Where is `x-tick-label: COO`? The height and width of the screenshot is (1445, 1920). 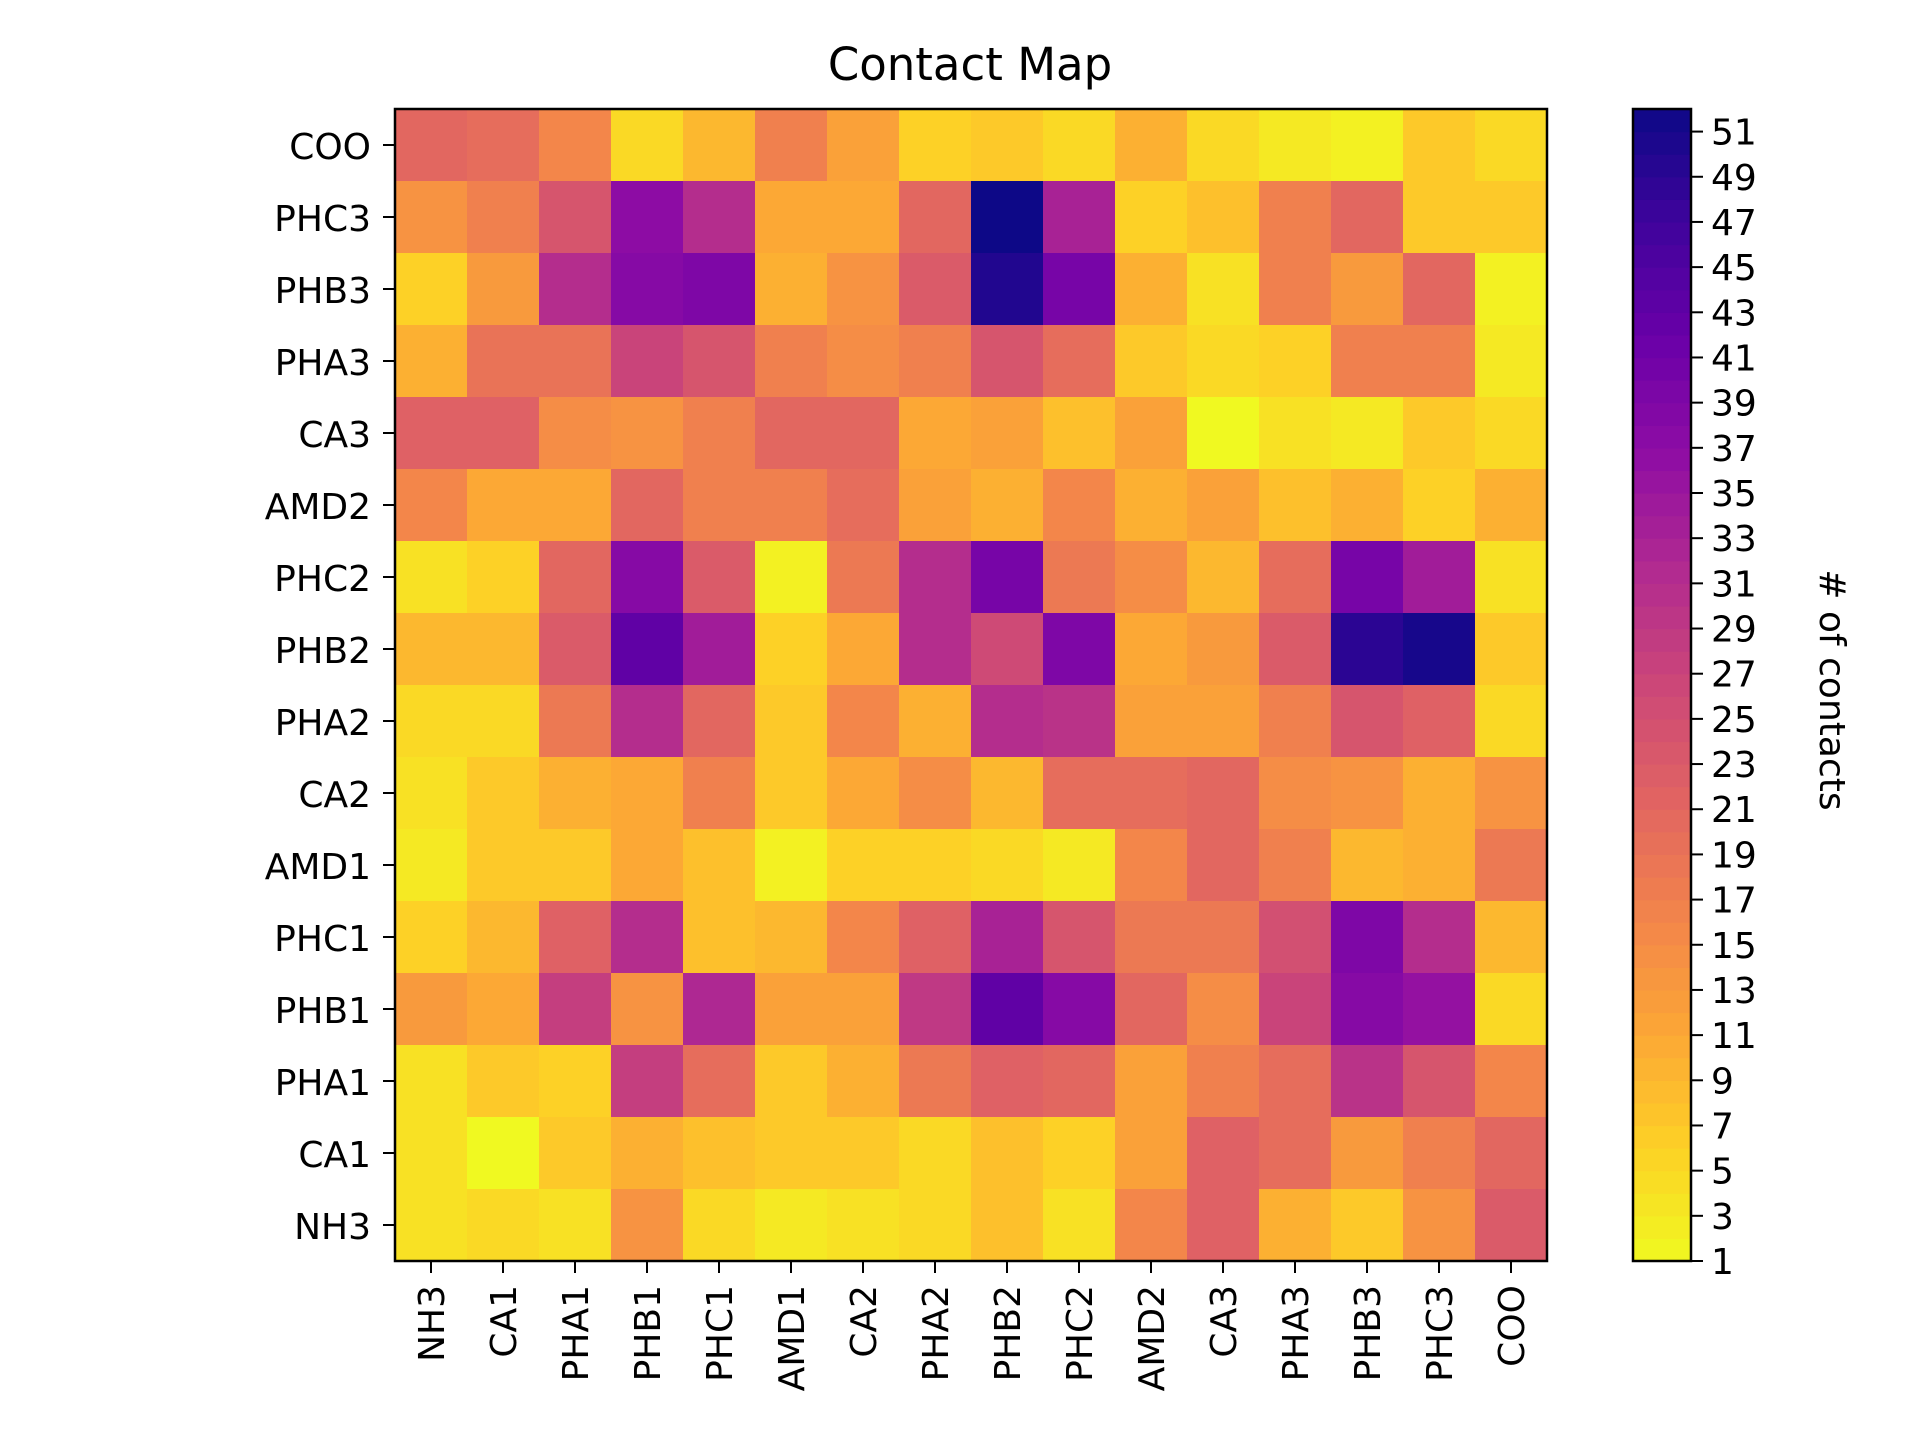
x-tick-label: COO is located at coordinates (1512, 1326).